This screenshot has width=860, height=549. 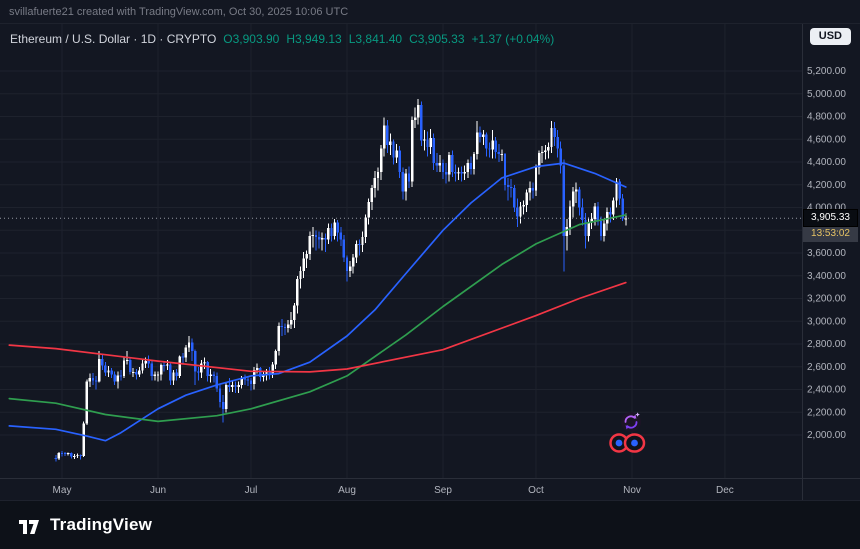 I want to click on magic-refresh-icon, so click(x=631, y=424).